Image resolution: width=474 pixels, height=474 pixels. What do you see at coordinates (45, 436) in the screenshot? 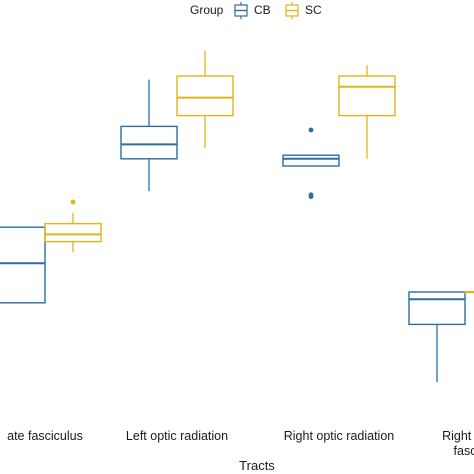
I see `x-tick-label-0: ate fasciculus` at bounding box center [45, 436].